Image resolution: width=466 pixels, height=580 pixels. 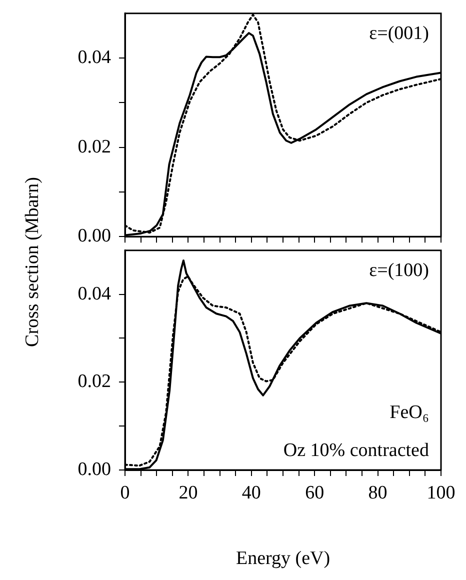 I want to click on x-tick-label: 40, so click(x=251, y=492).